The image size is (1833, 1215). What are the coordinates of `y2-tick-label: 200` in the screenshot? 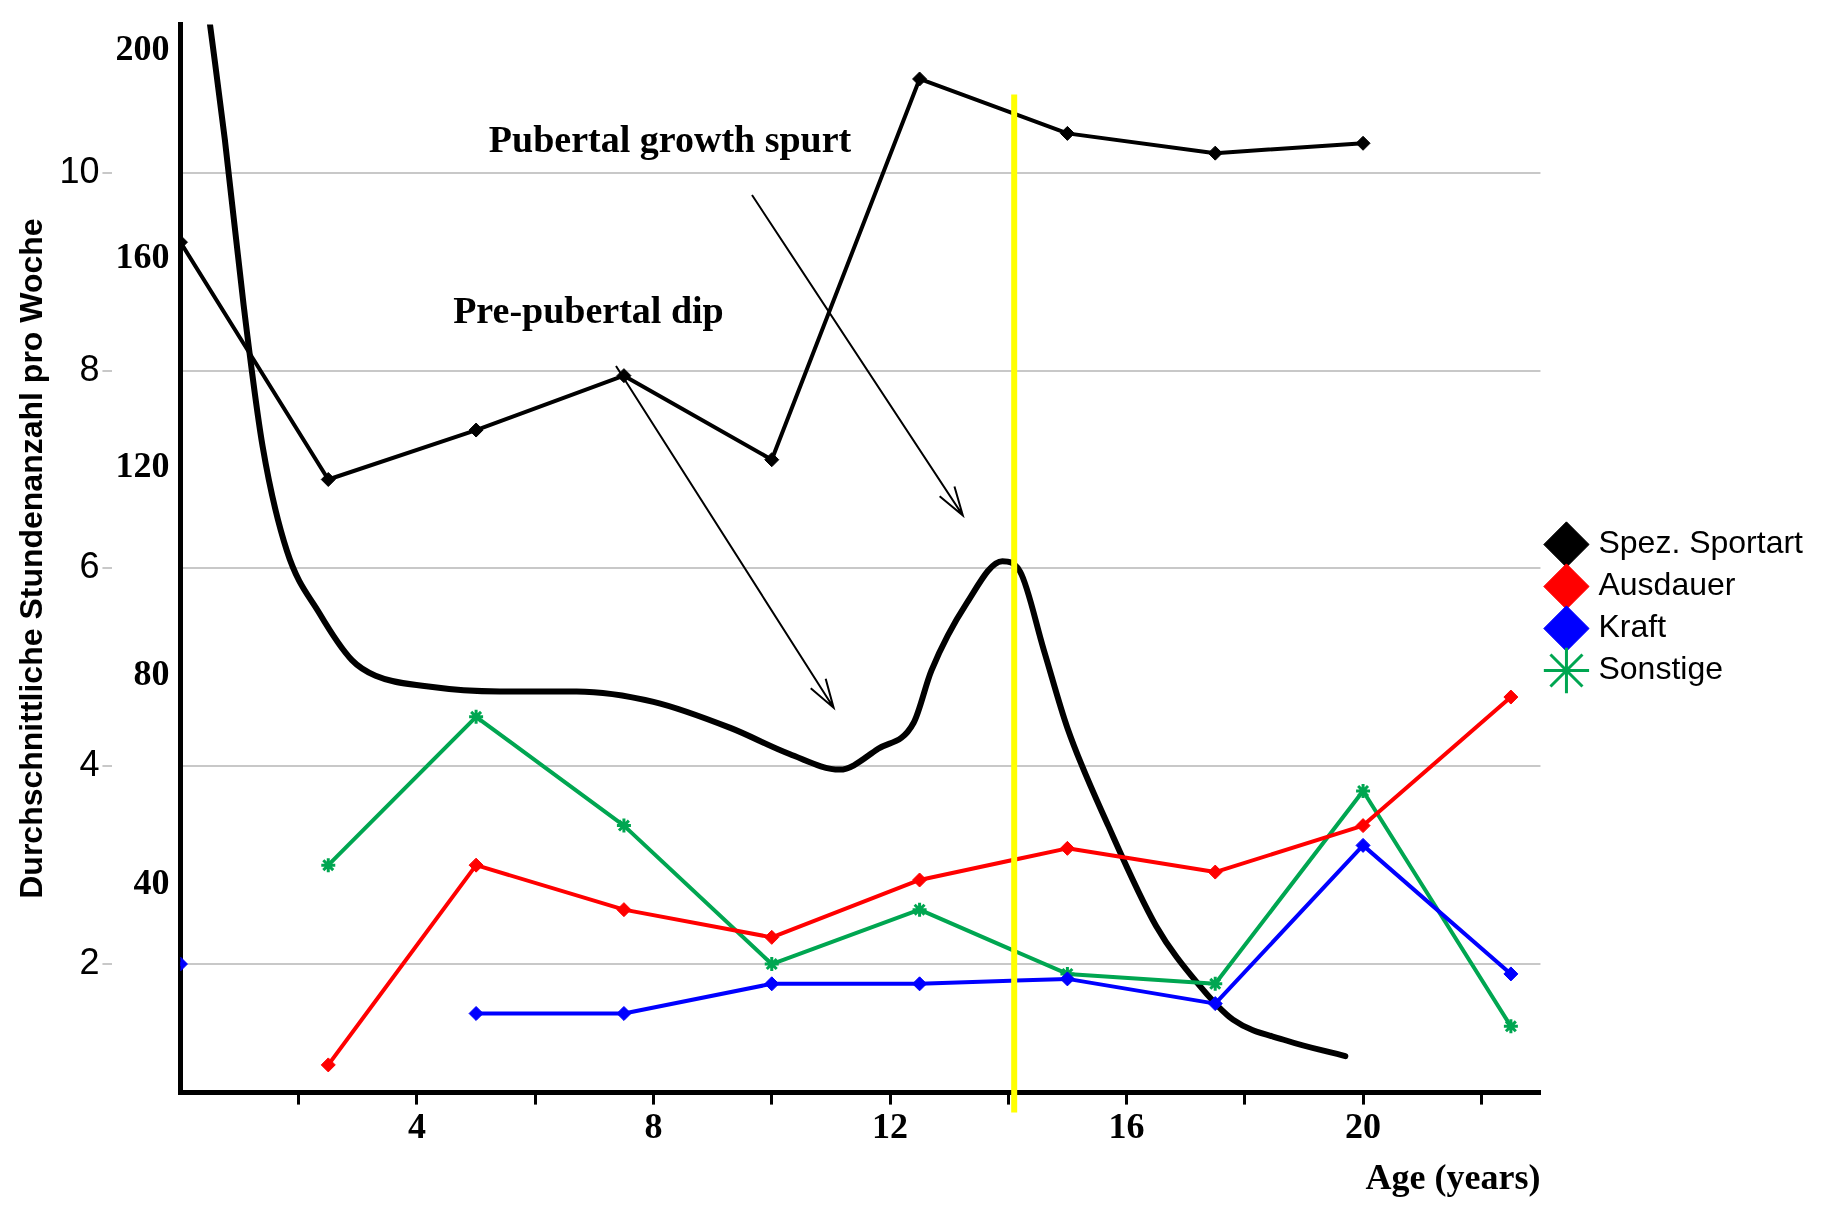 It's located at (142, 47).